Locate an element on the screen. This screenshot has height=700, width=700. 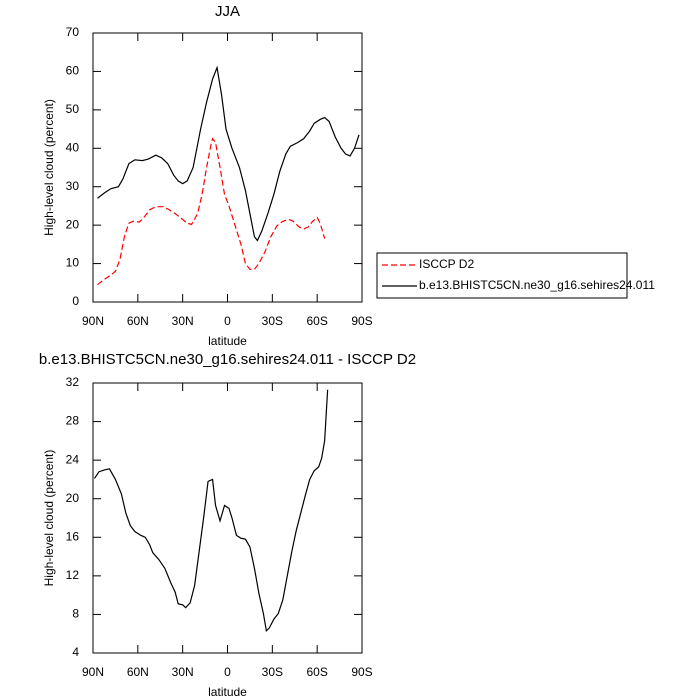
y-tick-label: 4 is located at coordinates (75, 652).